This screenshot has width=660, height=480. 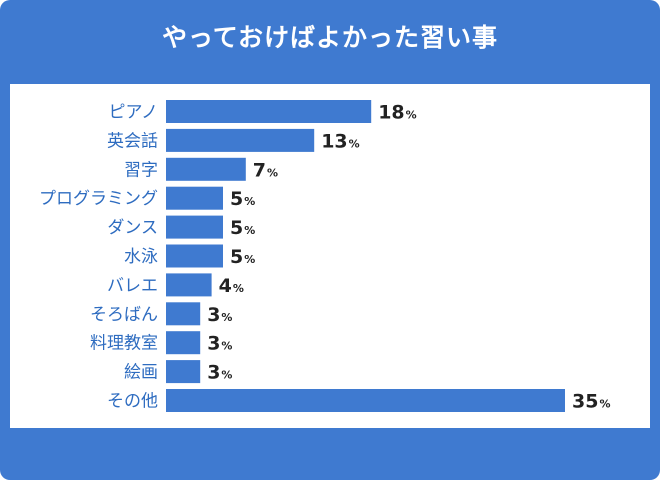 What do you see at coordinates (141, 257) in the screenshot?
I see `category-label: 水泳` at bounding box center [141, 257].